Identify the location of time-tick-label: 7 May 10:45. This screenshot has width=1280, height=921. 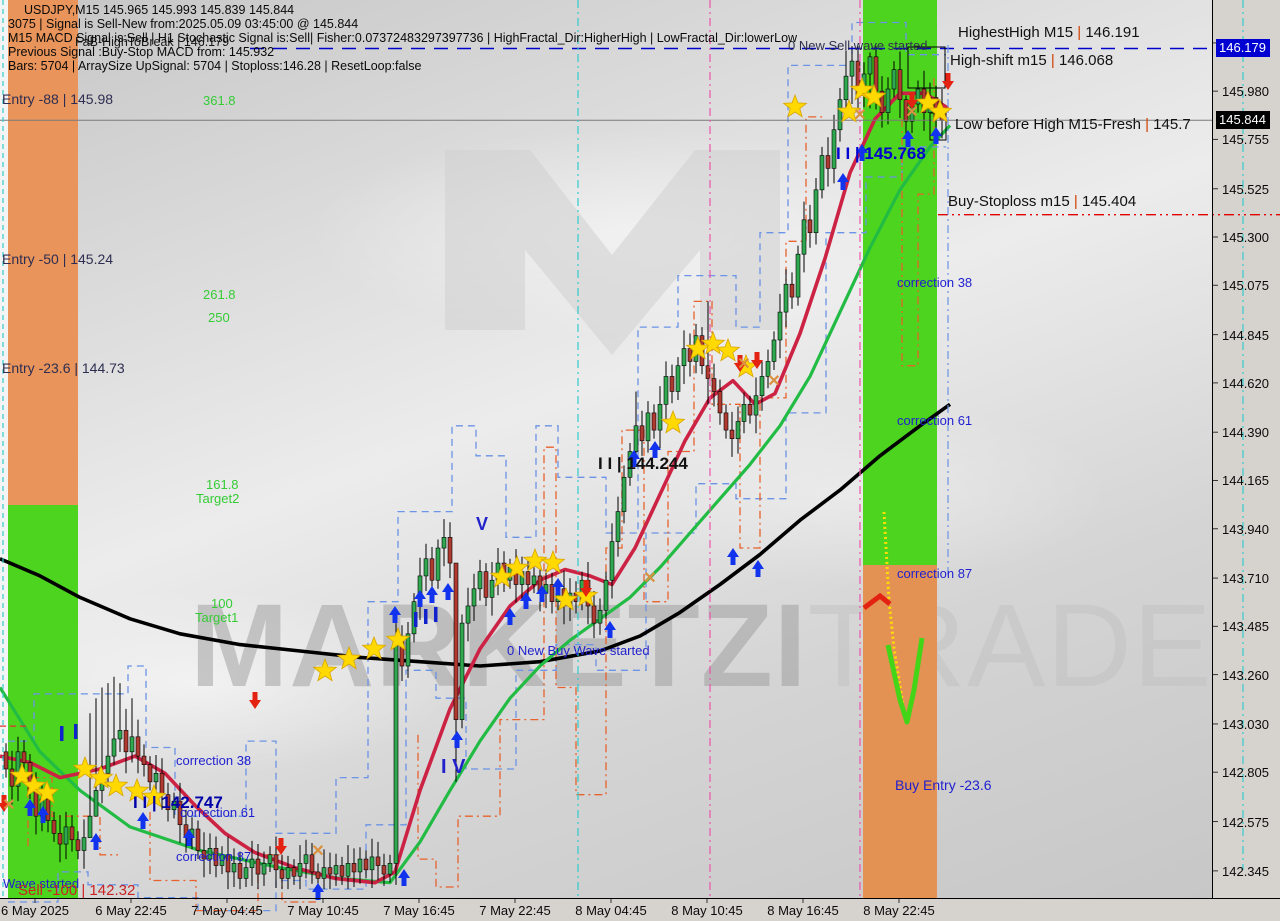
(323, 910).